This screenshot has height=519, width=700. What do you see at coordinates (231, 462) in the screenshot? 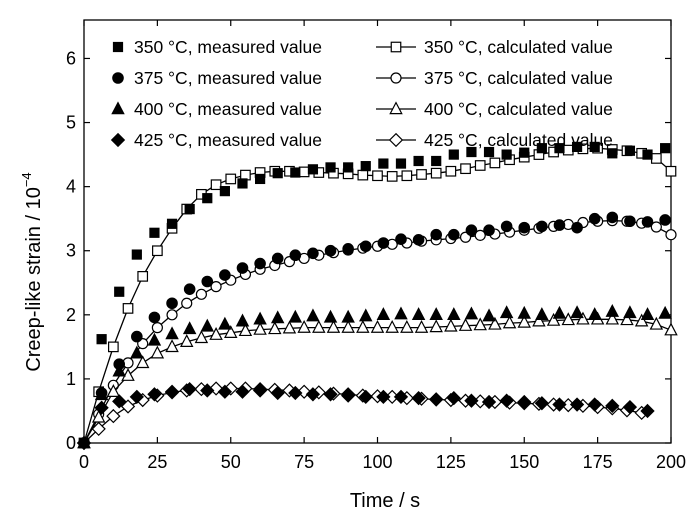
I see `x-tick-label: 50` at bounding box center [231, 462].